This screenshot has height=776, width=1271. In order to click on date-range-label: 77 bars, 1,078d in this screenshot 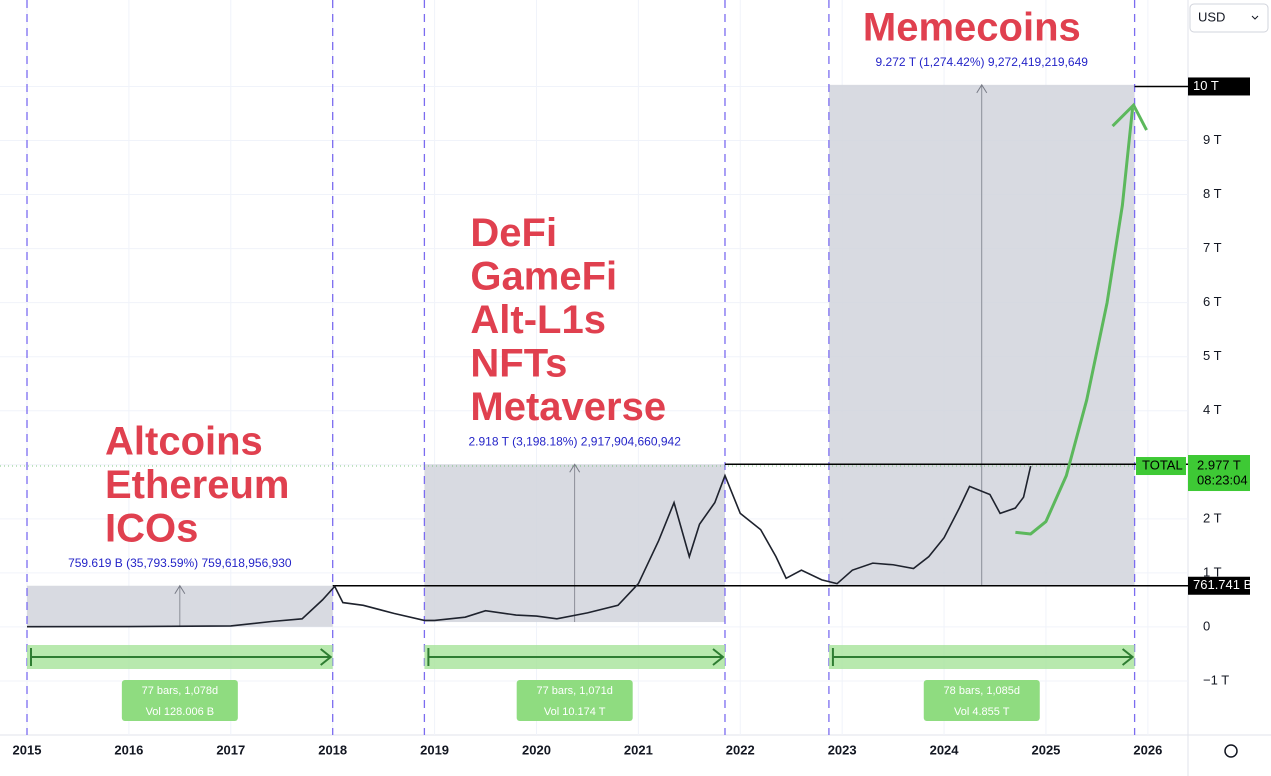, I will do `click(180, 691)`.